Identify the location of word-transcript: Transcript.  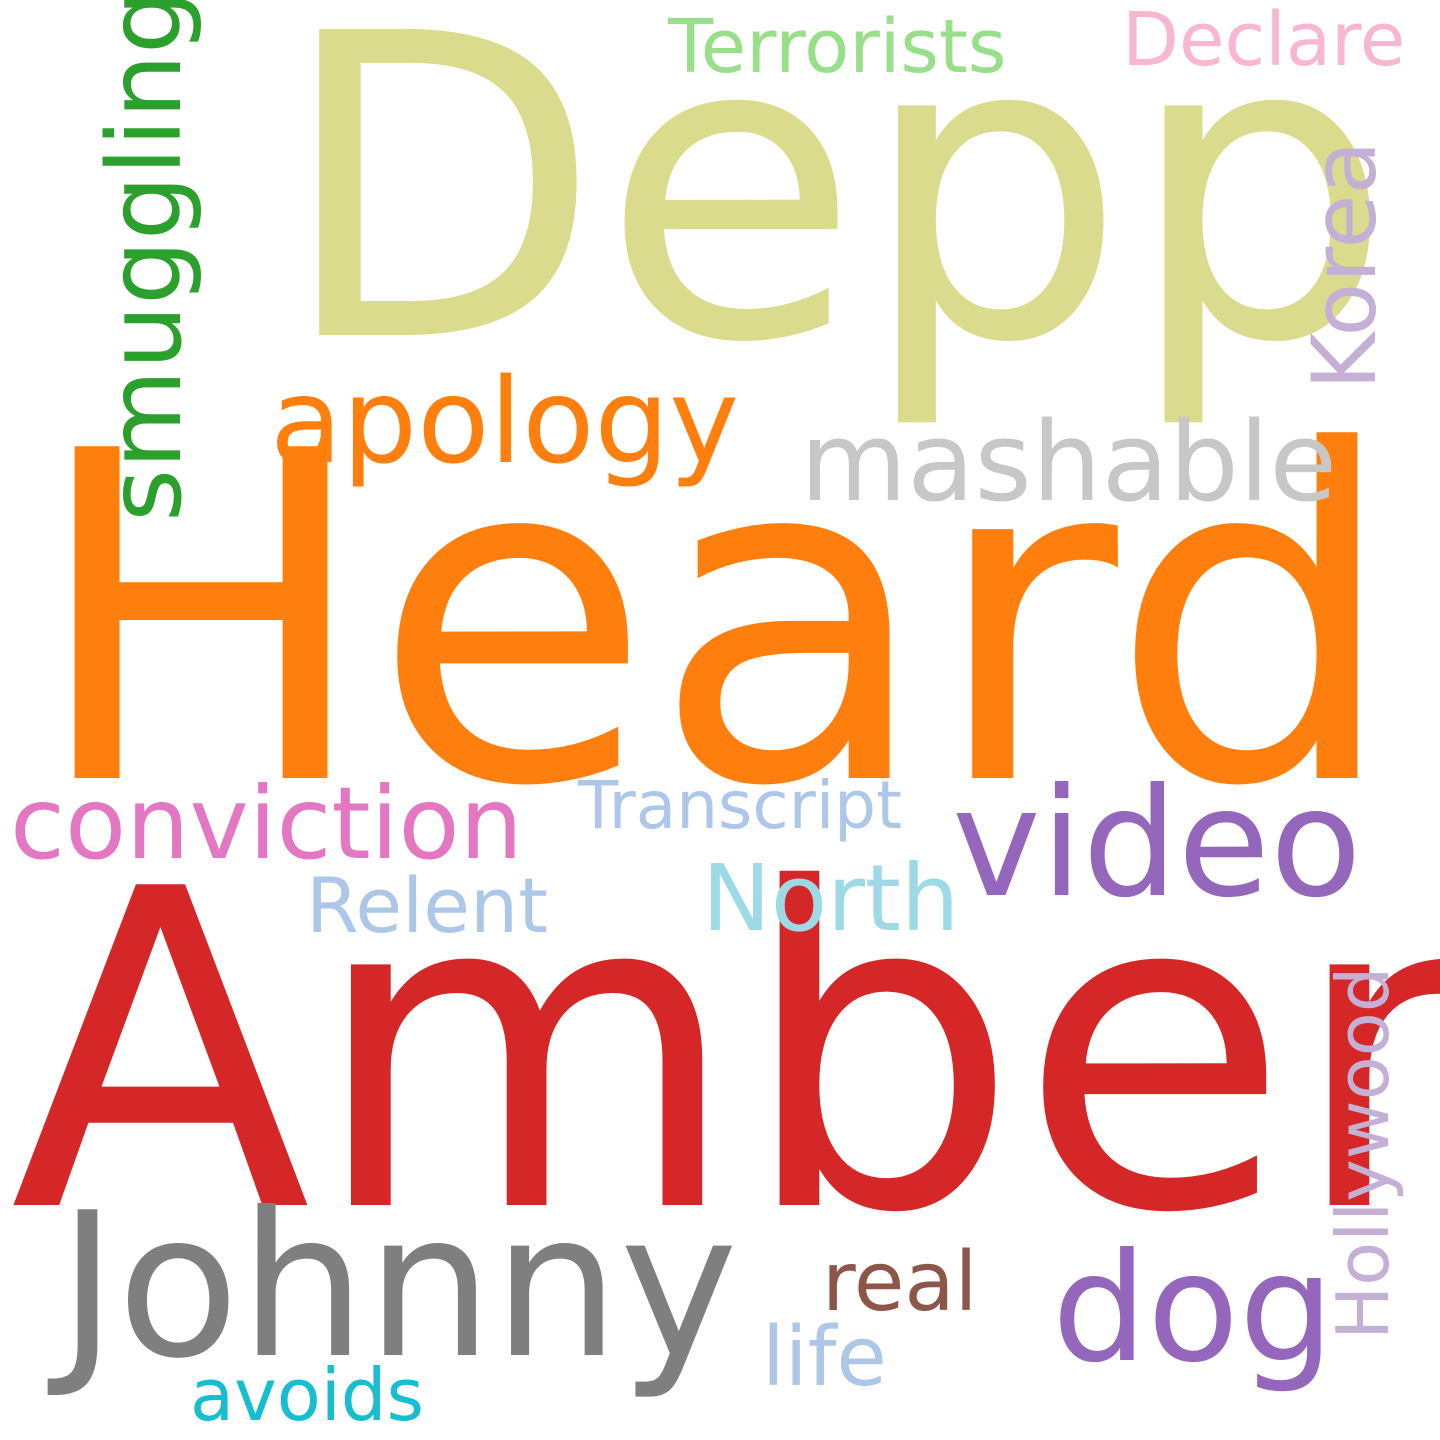
(739, 805).